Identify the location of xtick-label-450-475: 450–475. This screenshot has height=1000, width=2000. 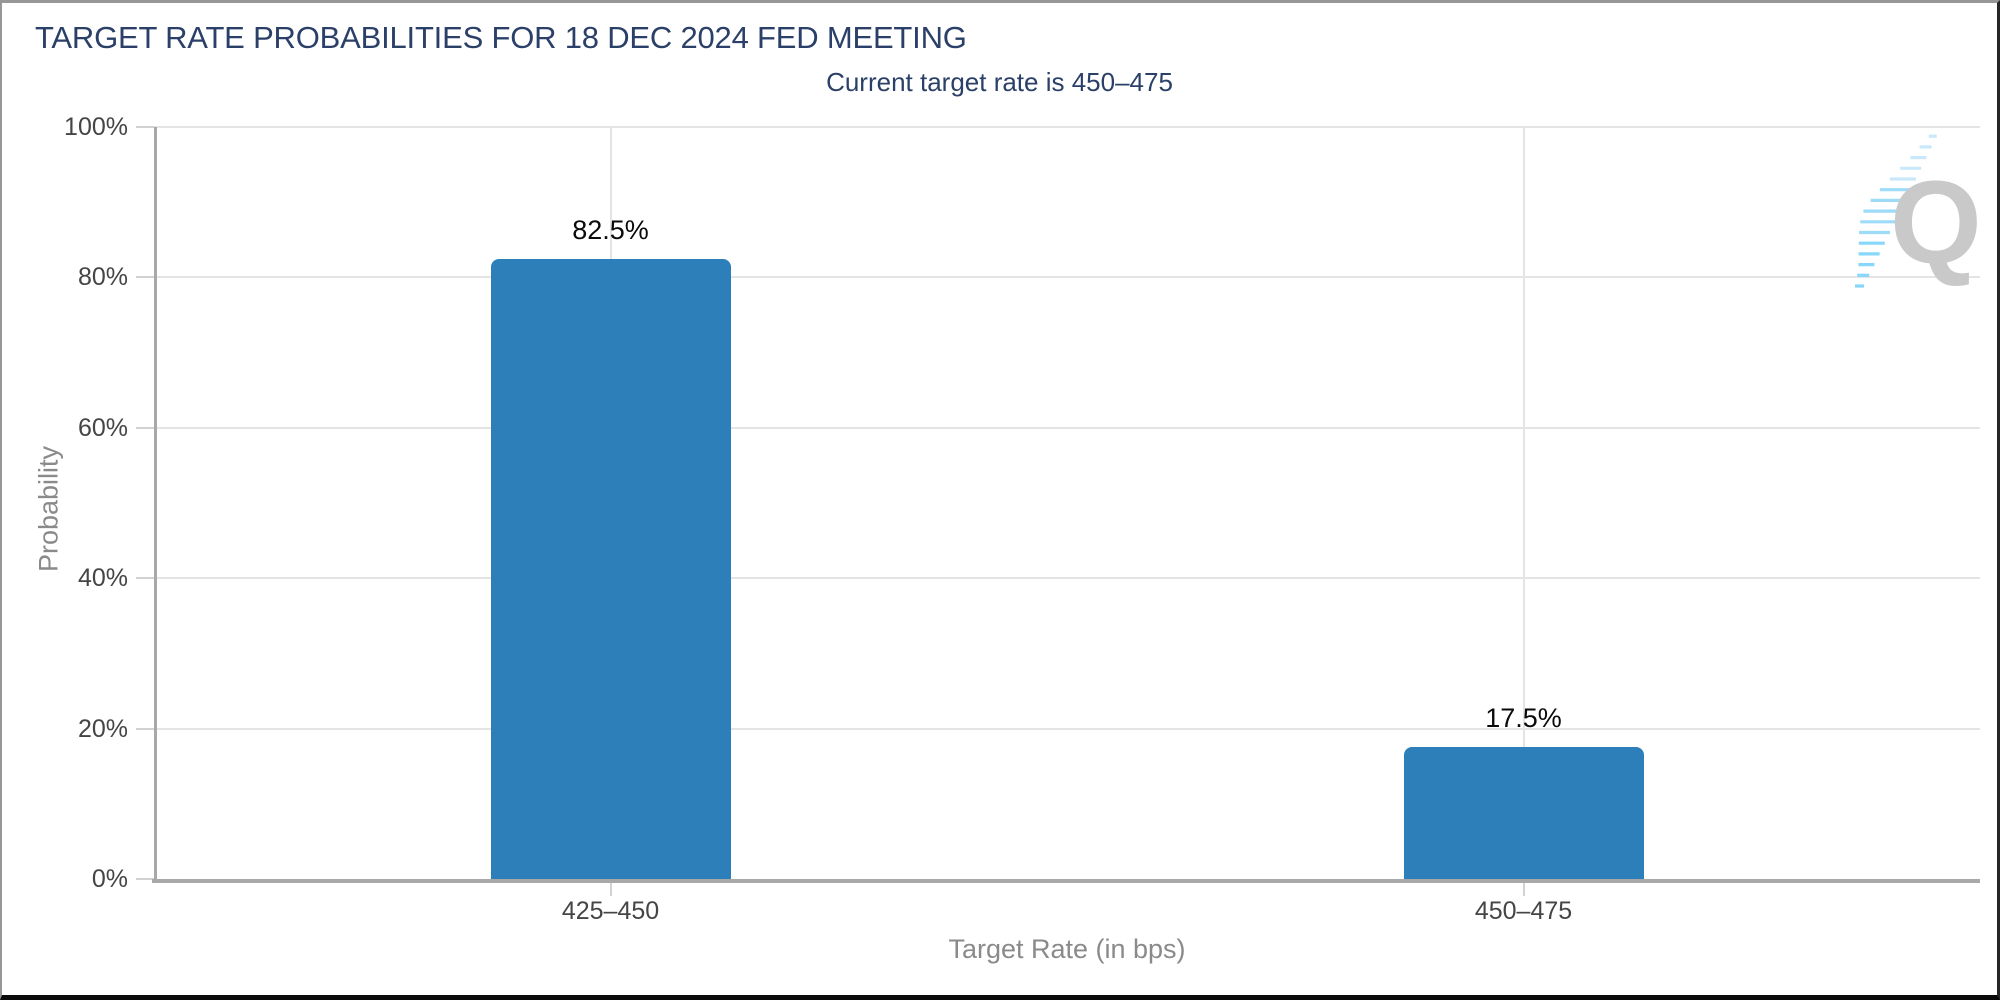
(1523, 911).